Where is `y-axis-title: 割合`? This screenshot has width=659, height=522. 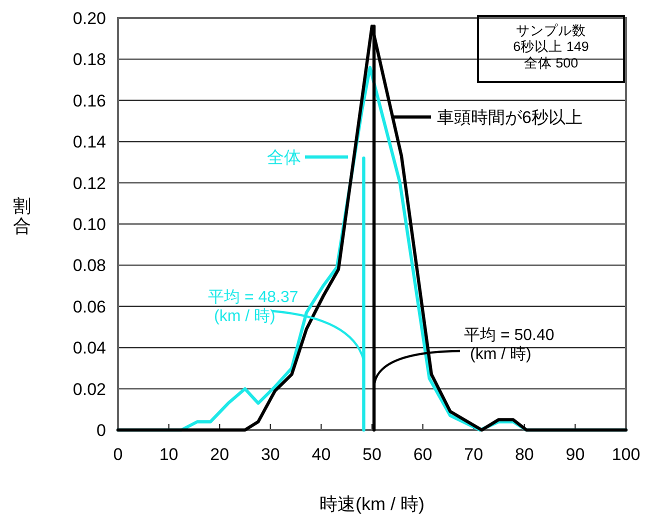 y-axis-title: 割合 is located at coordinates (22, 216).